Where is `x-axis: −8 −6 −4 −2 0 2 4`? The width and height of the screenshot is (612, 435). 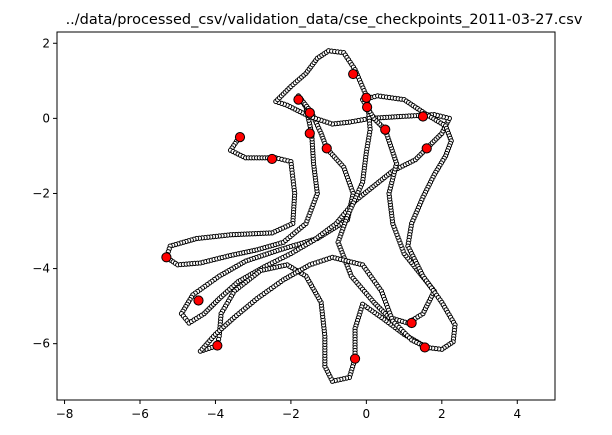 x-axis: −8 −6 −4 −2 0 2 4 is located at coordinates (288, 410).